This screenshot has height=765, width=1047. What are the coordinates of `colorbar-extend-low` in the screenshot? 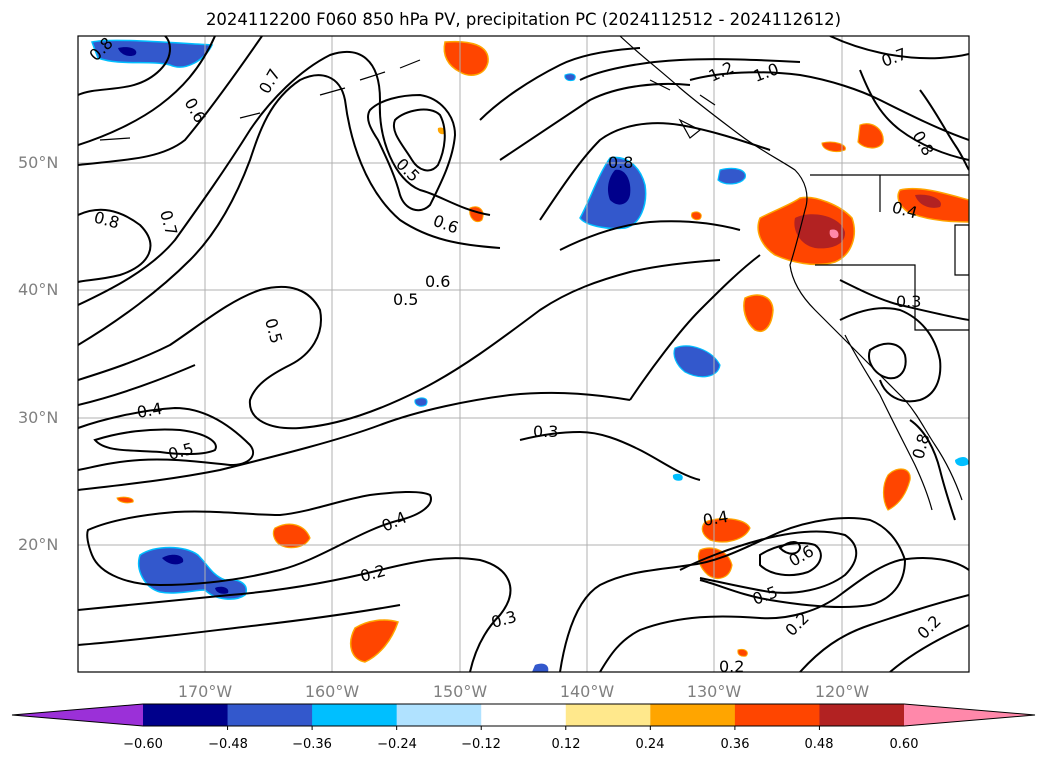 It's located at (77, 715).